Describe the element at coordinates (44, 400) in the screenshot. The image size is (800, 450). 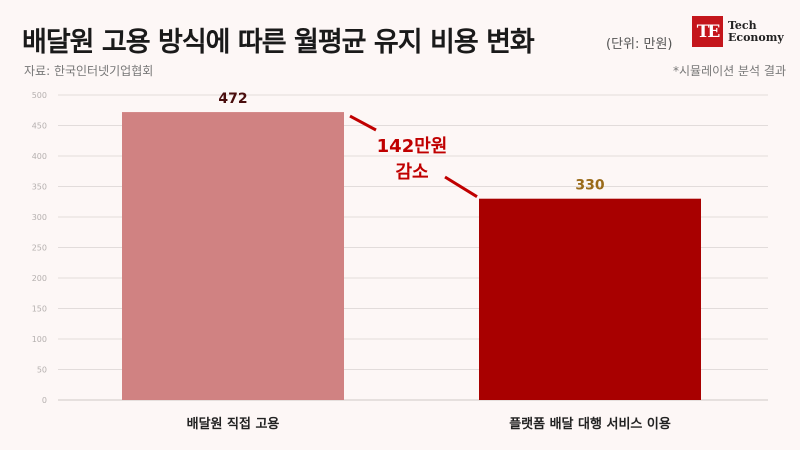
I see `y-tick-label-0: 0` at that location.